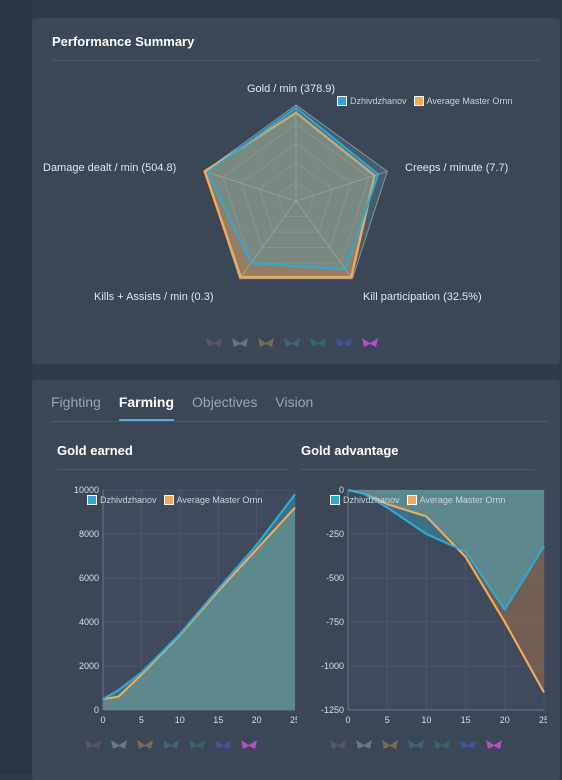  I want to click on performance-summary-title: Performance Summary, so click(123, 41).